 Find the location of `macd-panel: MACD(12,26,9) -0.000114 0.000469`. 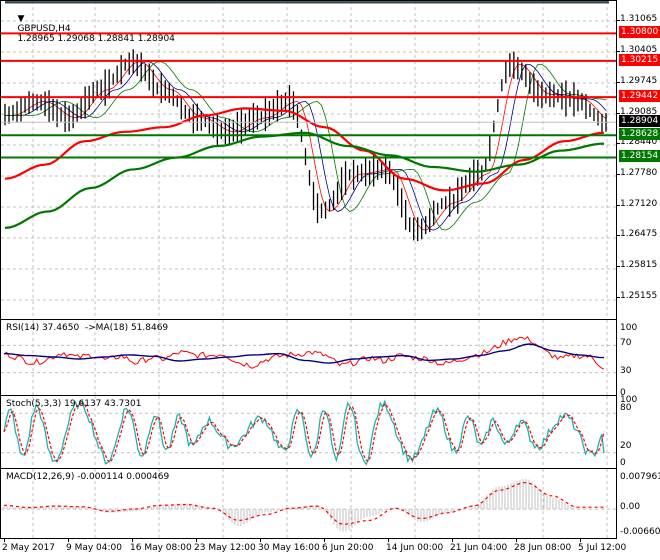

macd-panel: MACD(12,26,9) -0.000114 0.000469 is located at coordinates (308, 503).